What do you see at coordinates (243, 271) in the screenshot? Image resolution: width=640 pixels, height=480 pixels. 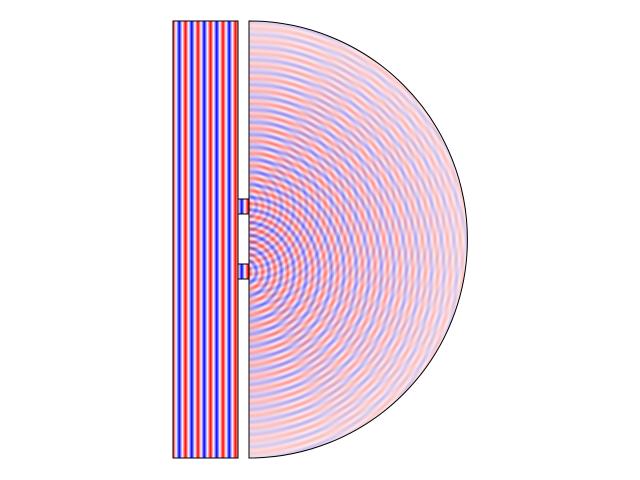 I see `lower-slit` at bounding box center [243, 271].